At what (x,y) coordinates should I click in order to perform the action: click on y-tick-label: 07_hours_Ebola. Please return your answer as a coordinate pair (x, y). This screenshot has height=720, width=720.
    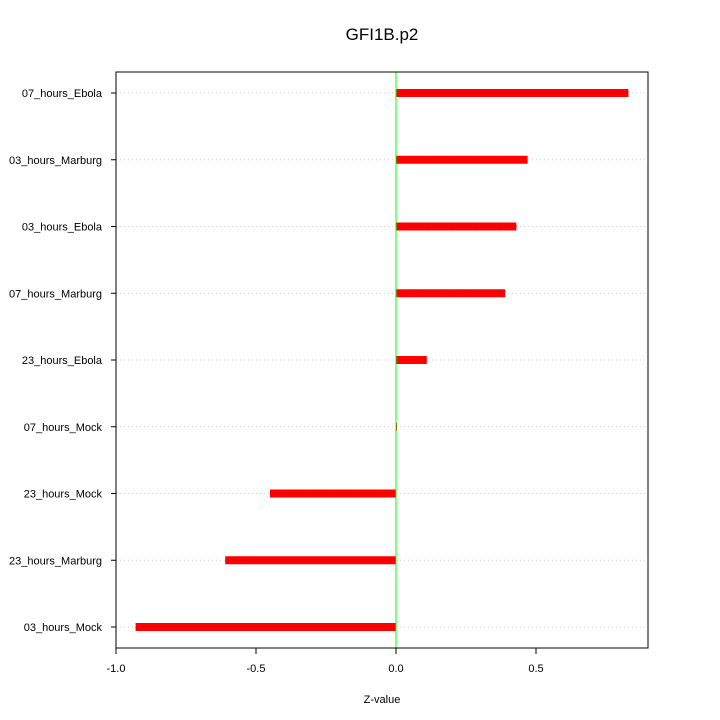
    Looking at the image, I should click on (62, 94).